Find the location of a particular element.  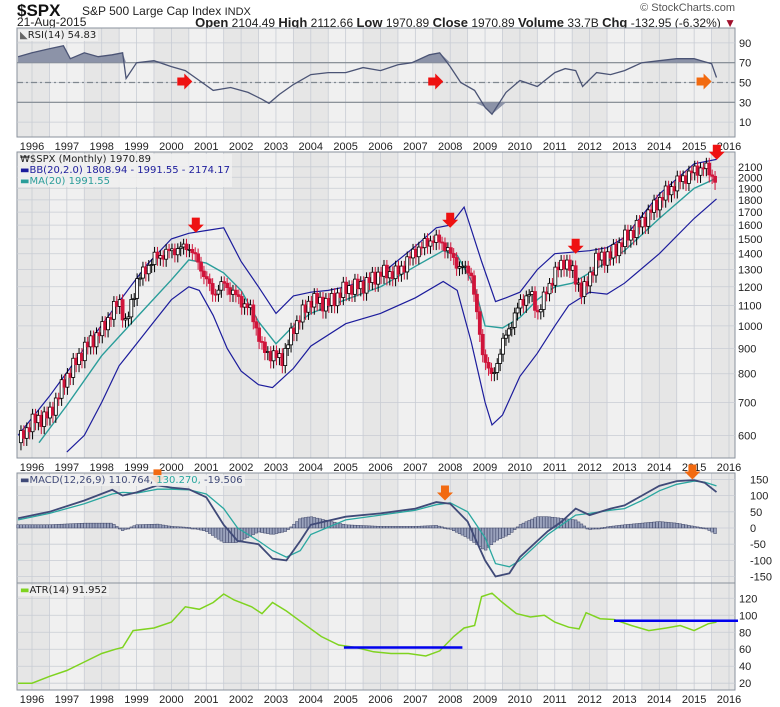

y-tick-label: 90 is located at coordinates (745, 44).